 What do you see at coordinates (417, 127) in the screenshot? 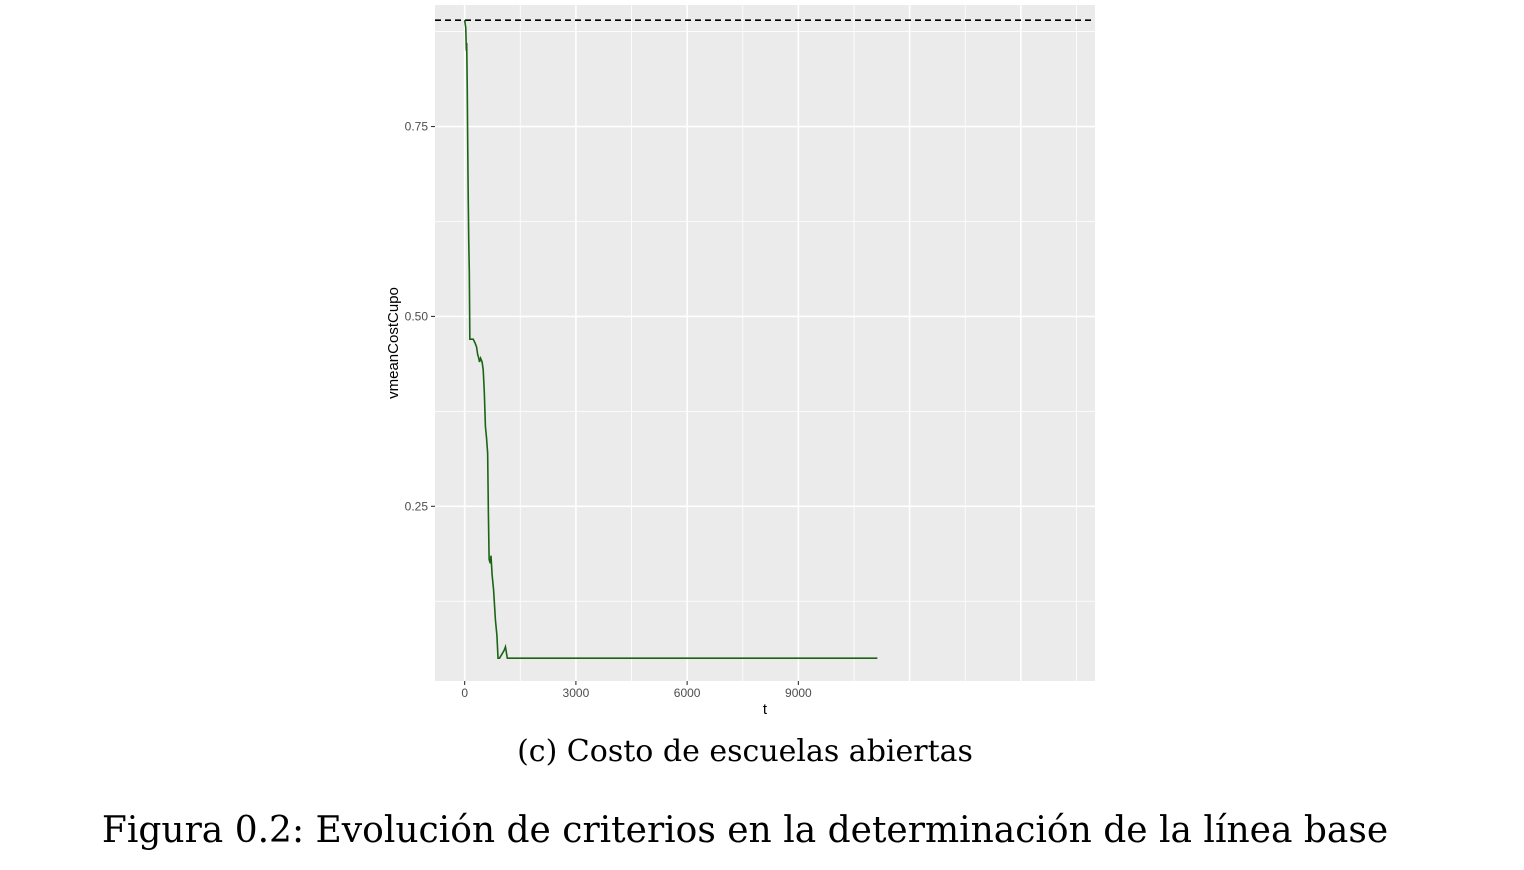
I see `y-tick-label: 0.75` at bounding box center [417, 127].